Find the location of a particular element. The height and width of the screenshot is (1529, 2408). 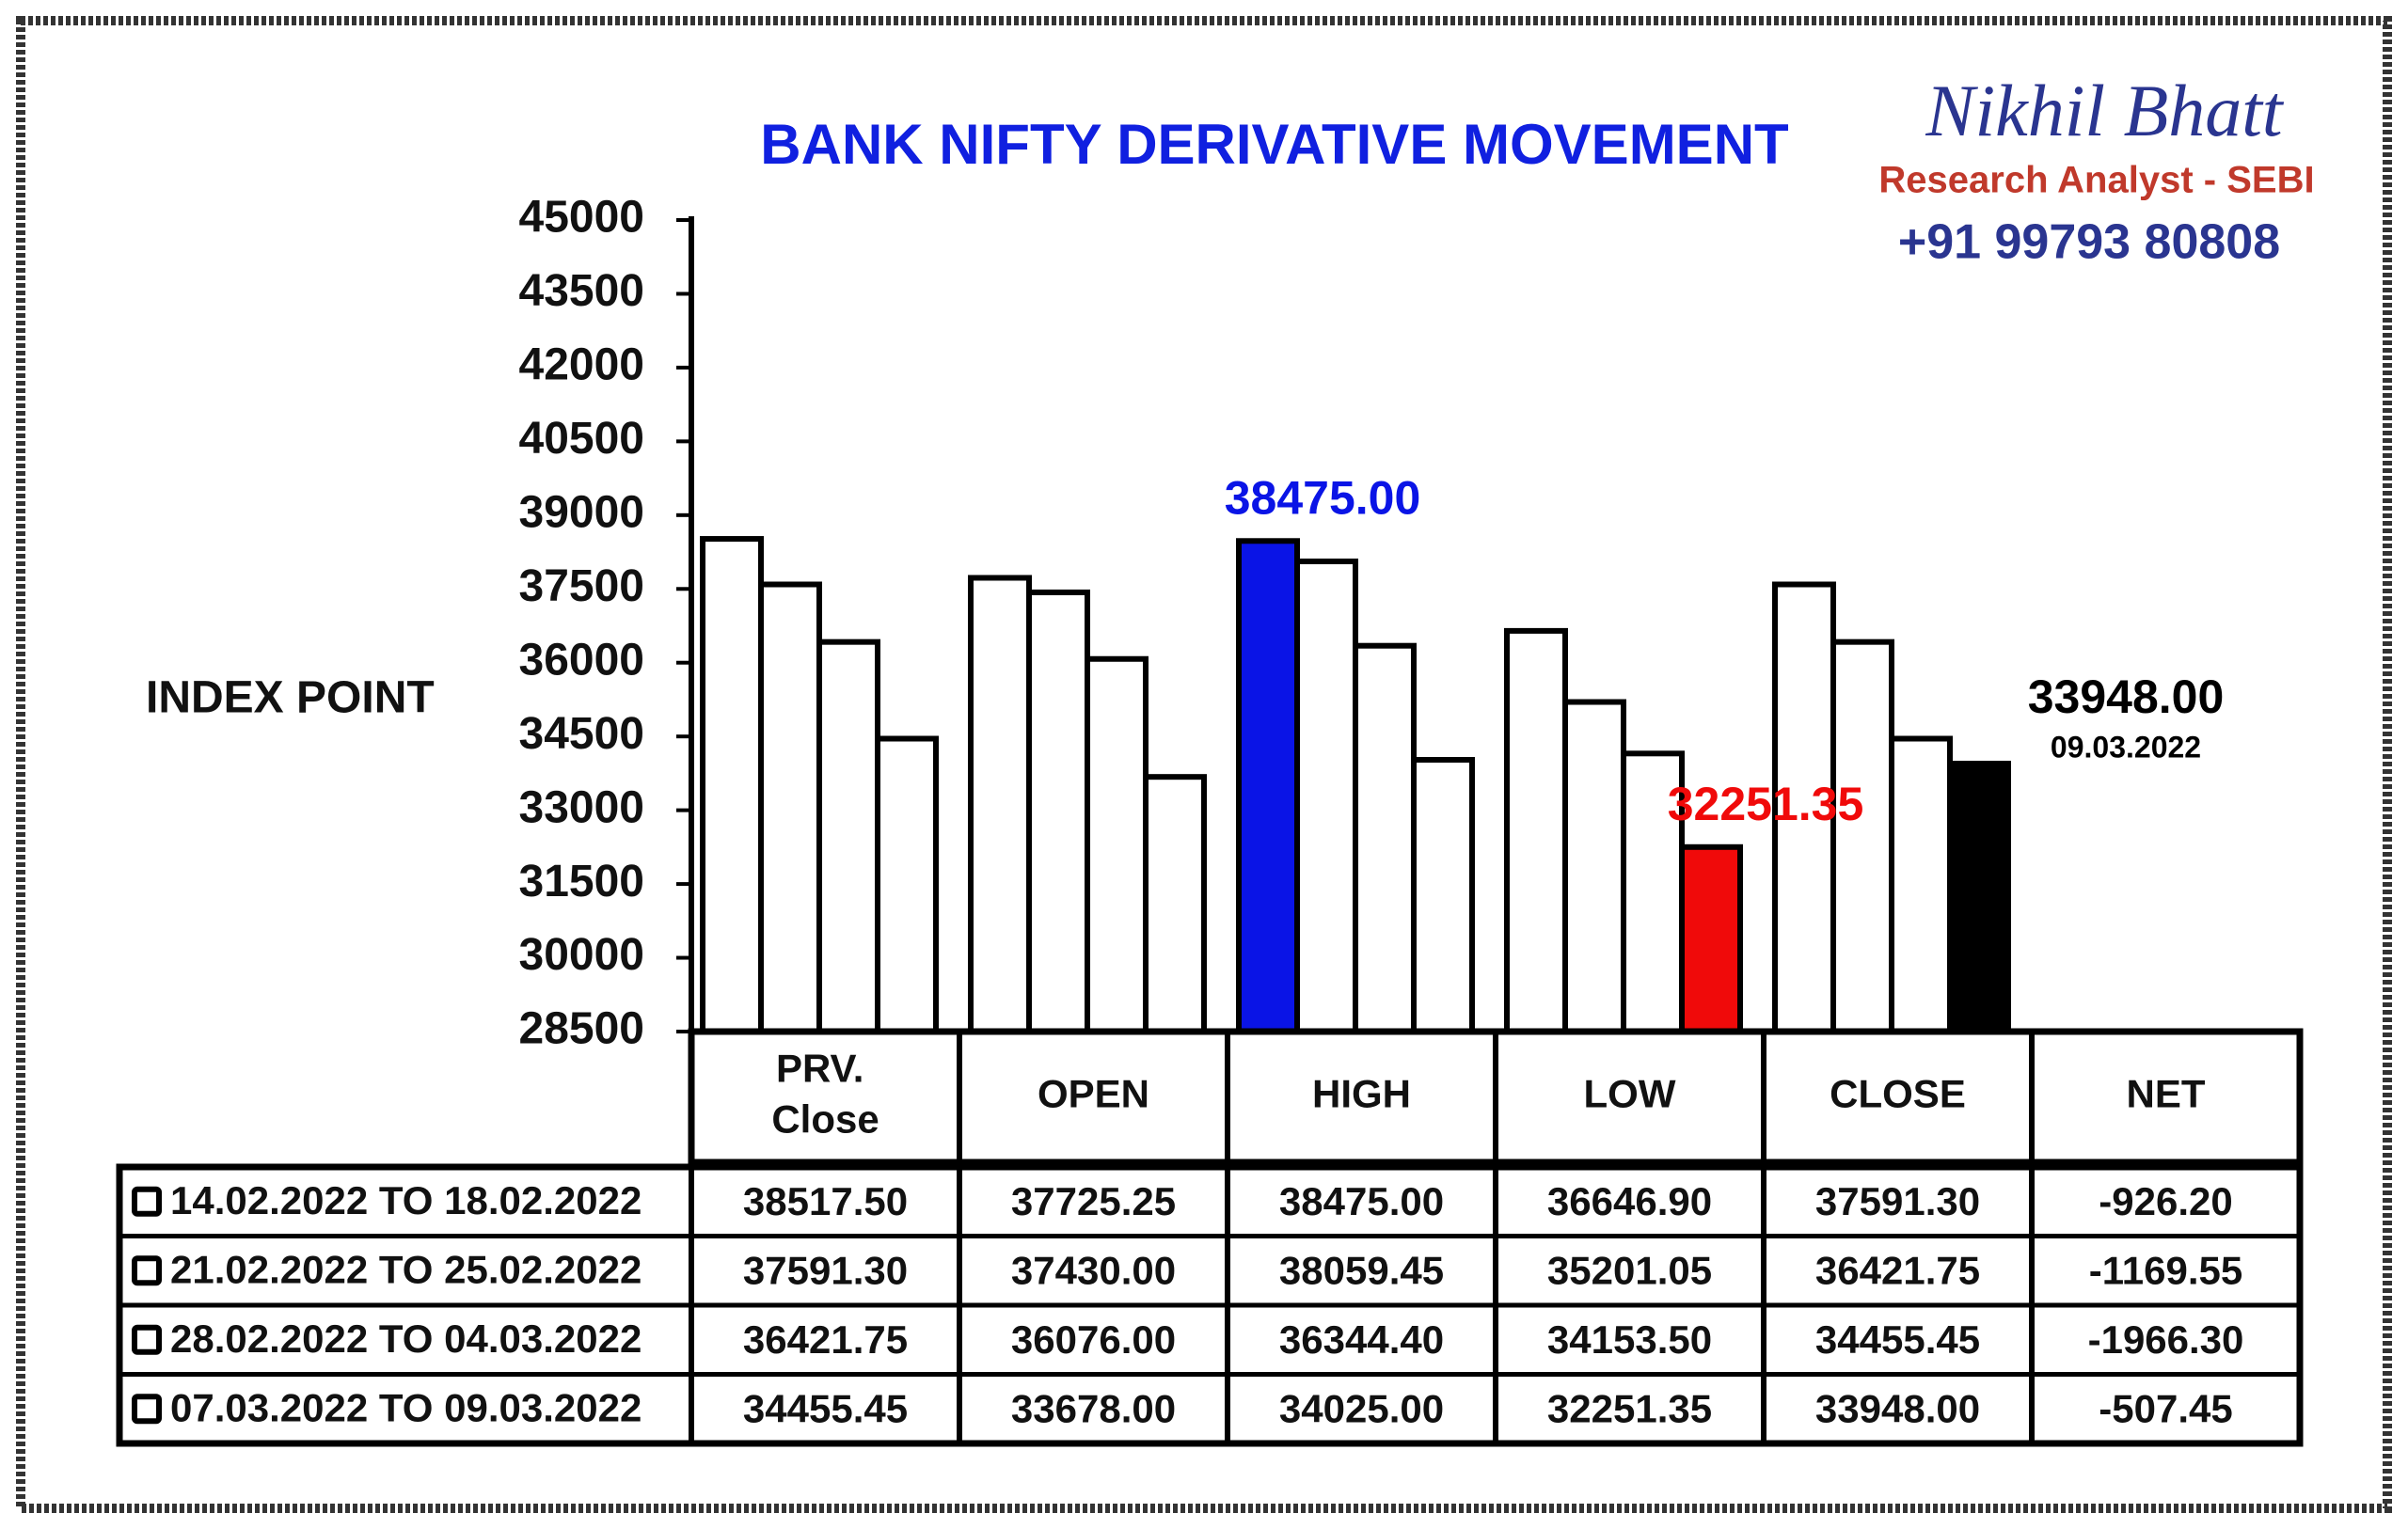

column-header: LOW is located at coordinates (1630, 1094).